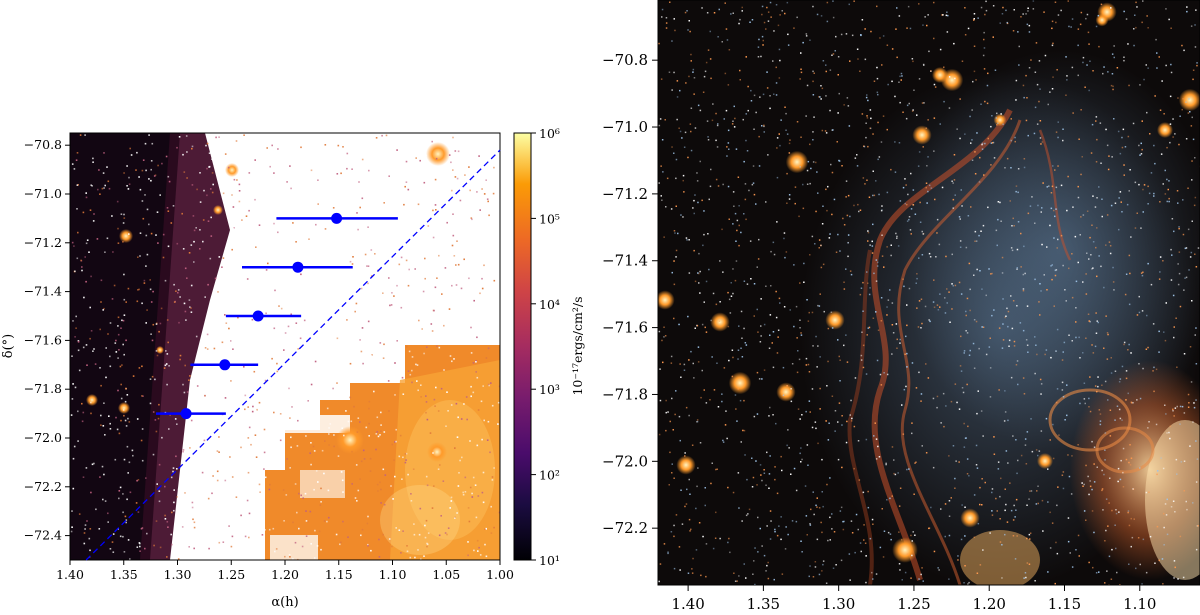  I want to click on y-tick-label-left: −72.4, so click(43, 535).